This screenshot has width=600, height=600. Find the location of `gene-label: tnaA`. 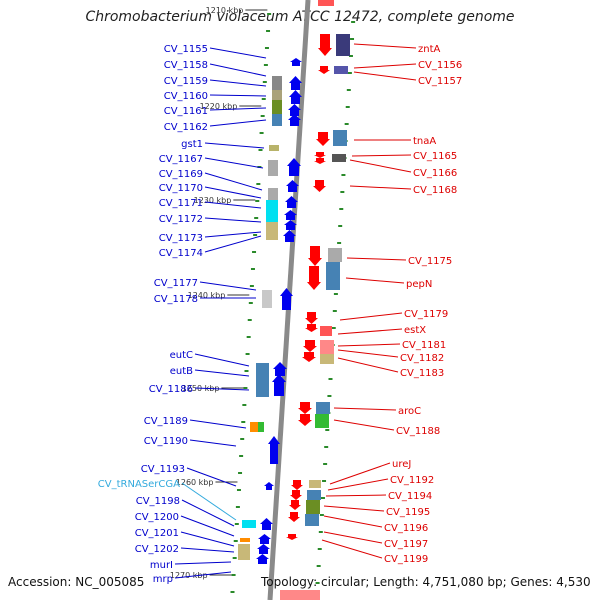

gene-label: tnaA is located at coordinates (424, 141).